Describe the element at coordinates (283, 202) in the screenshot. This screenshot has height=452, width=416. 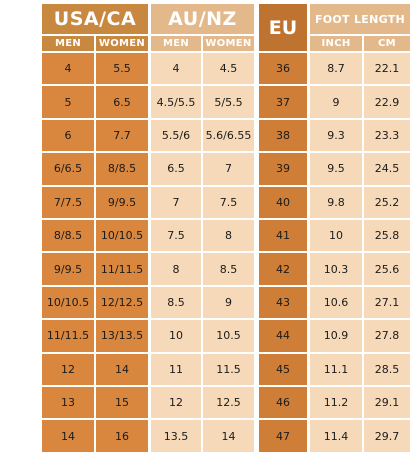
I see `cell-eu: 40` at that location.